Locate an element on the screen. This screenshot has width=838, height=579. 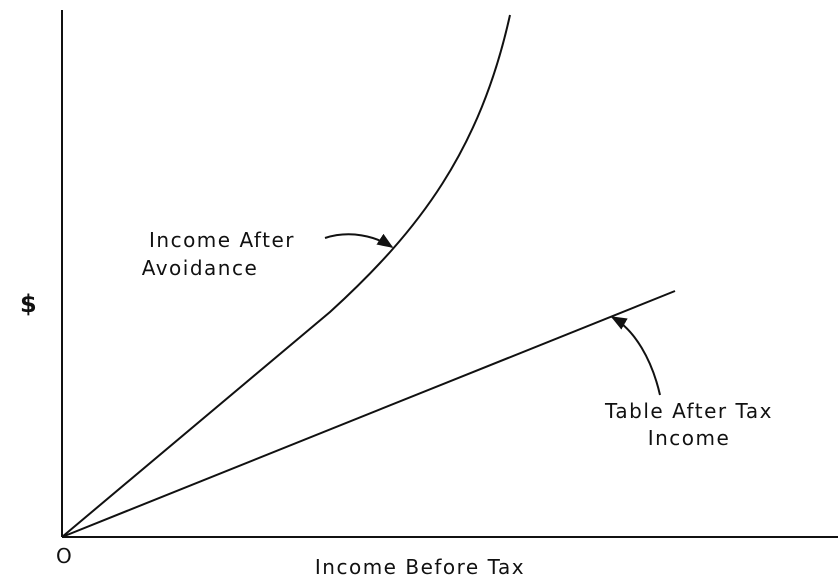
x-axis-label: Income Before Tax is located at coordinates (420, 567).